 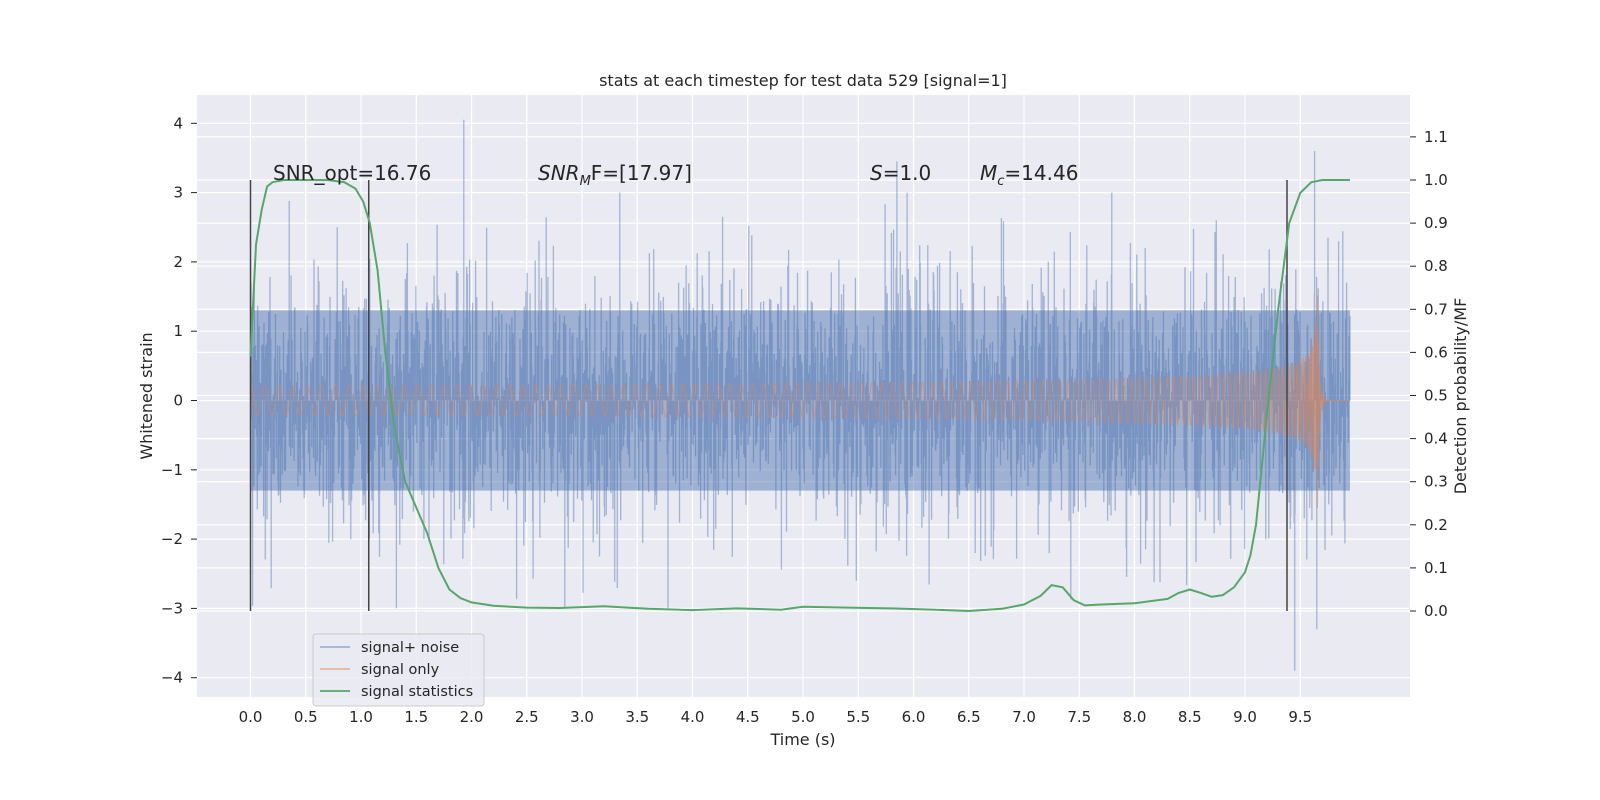 I want to click on annotation-s: S=1.0, so click(x=900, y=173).